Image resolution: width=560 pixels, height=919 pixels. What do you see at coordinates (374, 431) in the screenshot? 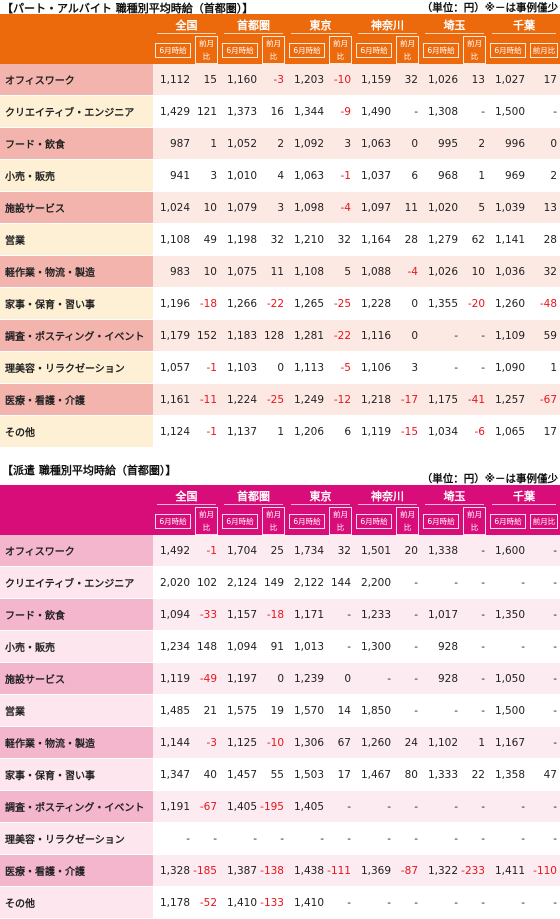
I see `wage-cell: 1,119` at bounding box center [374, 431].